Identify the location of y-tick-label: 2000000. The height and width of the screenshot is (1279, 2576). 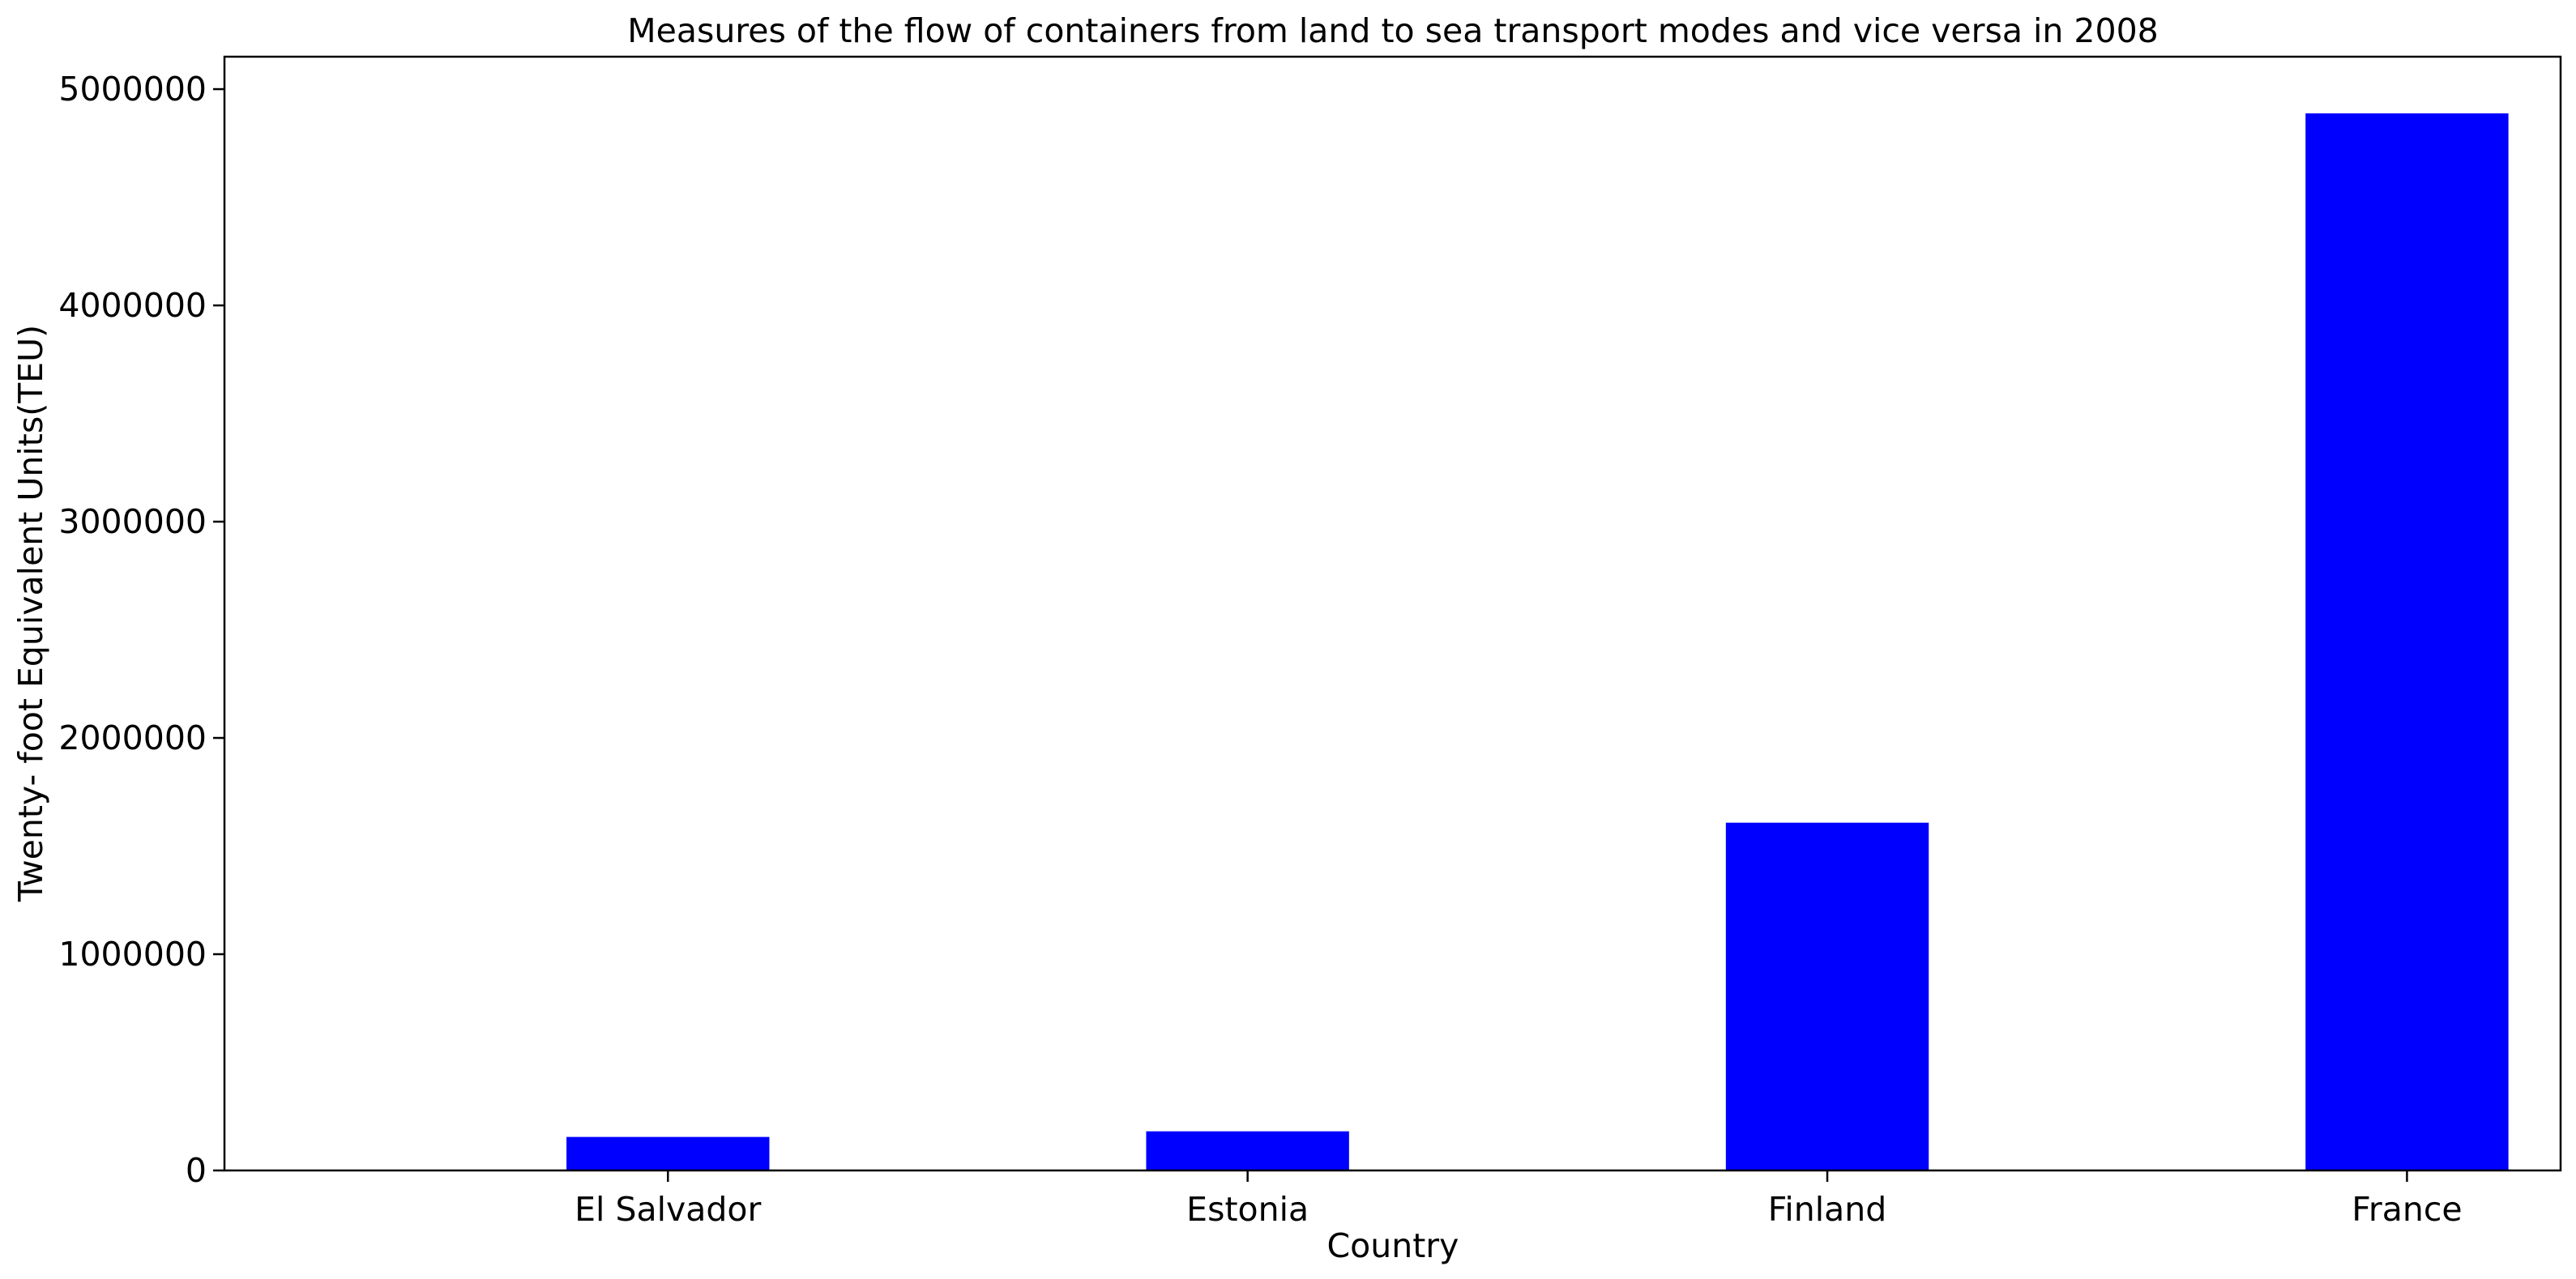
(132, 737).